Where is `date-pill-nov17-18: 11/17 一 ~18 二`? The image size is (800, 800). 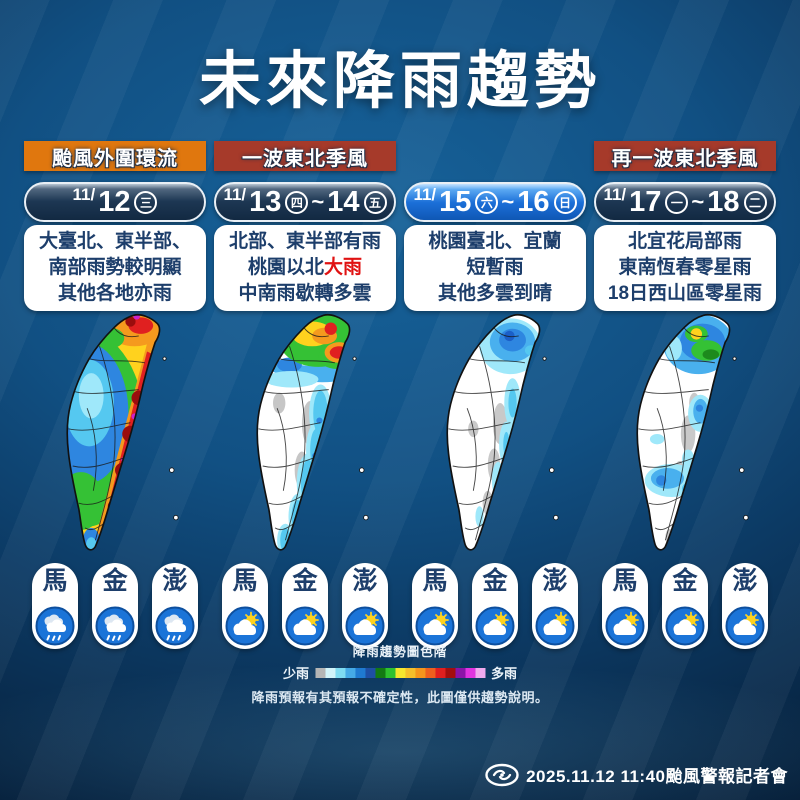
date-pill-nov17-18: 11/17 一 ~18 二 is located at coordinates (685, 202).